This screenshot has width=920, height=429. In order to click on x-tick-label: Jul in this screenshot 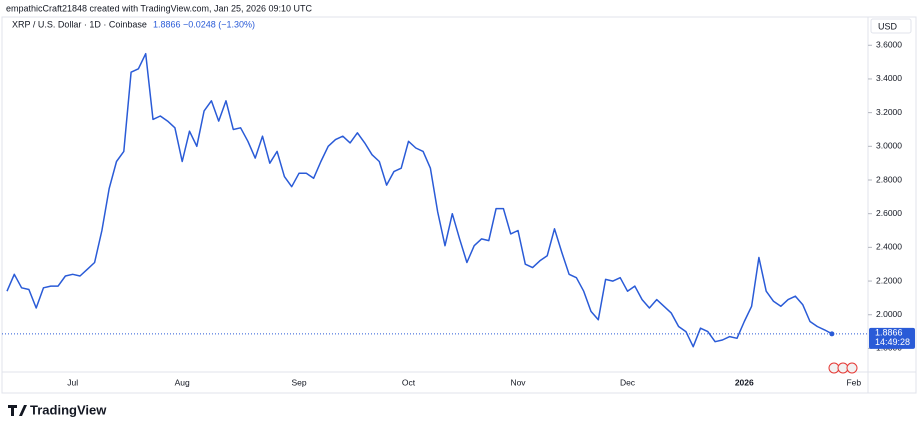, I will do `click(72, 382)`.